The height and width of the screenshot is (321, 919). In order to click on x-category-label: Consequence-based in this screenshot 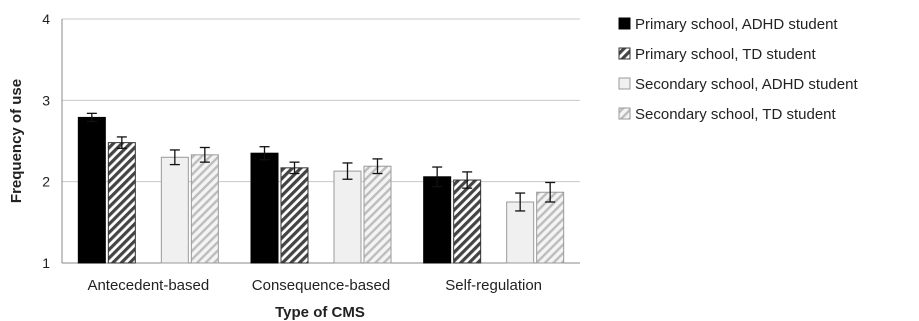, I will do `click(321, 285)`.